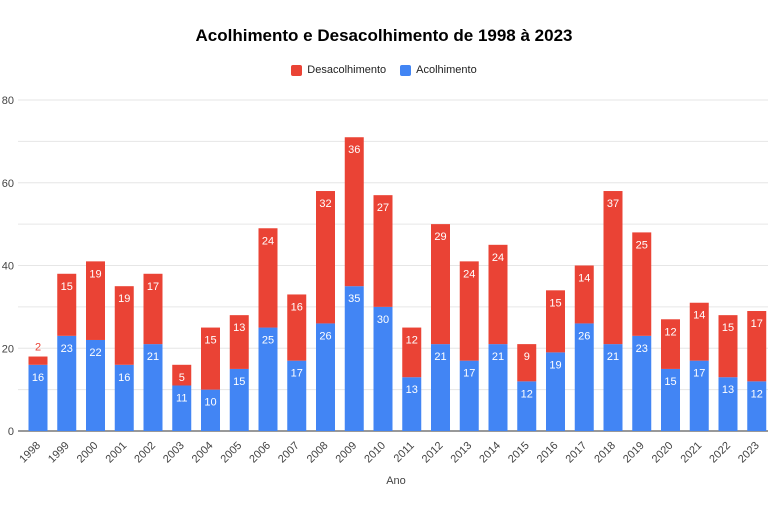 The image size is (768, 513). Describe the element at coordinates (584, 336) in the screenshot. I see `data-label-acolhimento: 26` at that location.